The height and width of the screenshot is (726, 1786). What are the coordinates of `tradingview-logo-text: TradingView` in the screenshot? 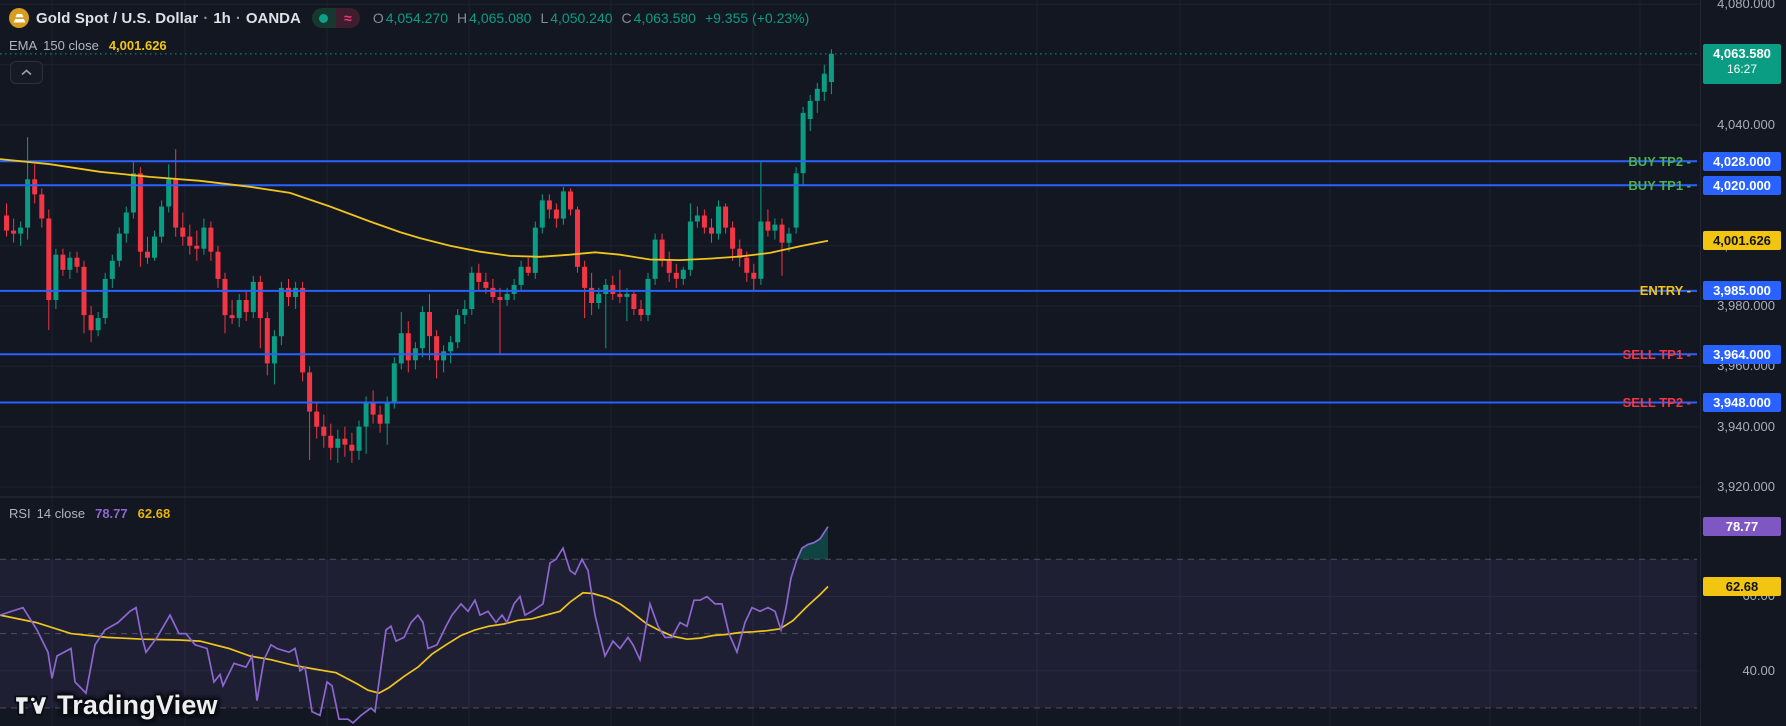 It's located at (137, 705).